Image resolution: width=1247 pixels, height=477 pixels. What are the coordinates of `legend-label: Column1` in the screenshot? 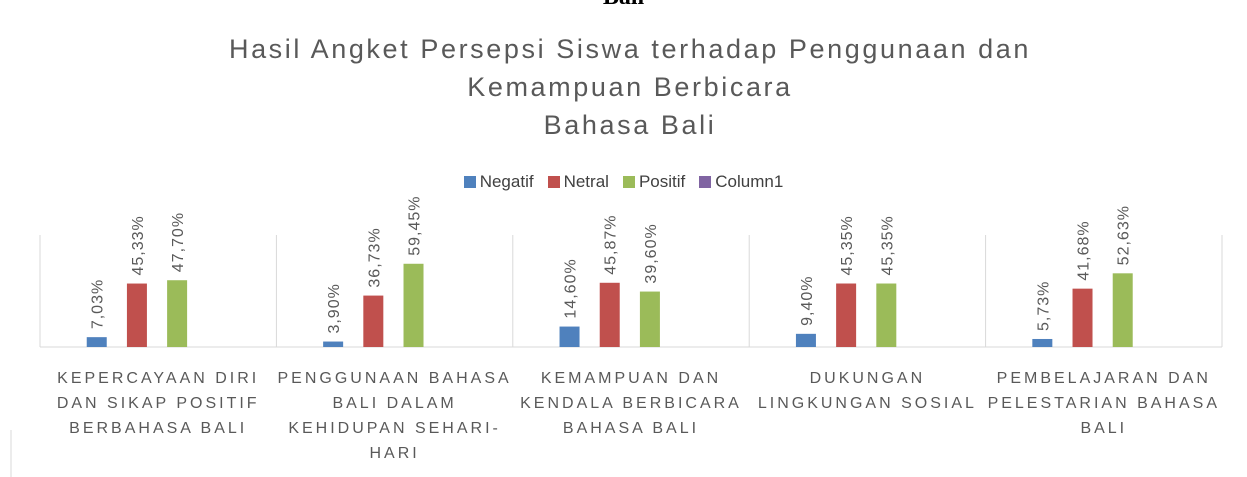 It's located at (749, 181).